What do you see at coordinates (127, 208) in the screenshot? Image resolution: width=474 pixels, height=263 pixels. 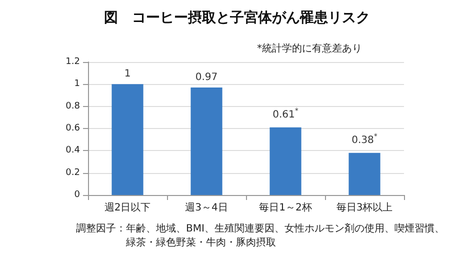 I see `x-tick-label: 週2日以下` at bounding box center [127, 208].